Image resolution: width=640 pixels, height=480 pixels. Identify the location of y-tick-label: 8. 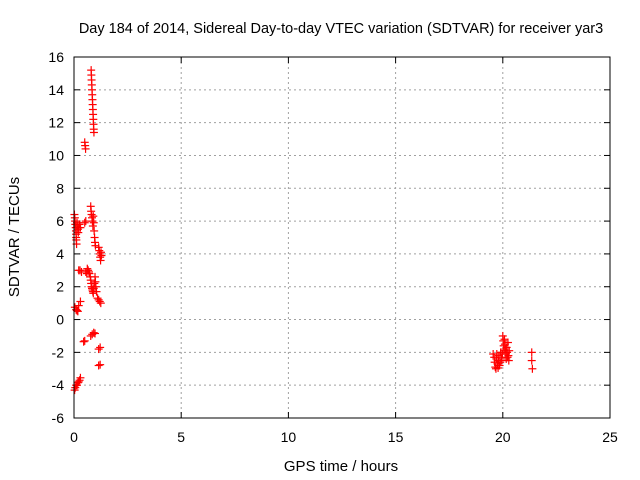
(60, 188).